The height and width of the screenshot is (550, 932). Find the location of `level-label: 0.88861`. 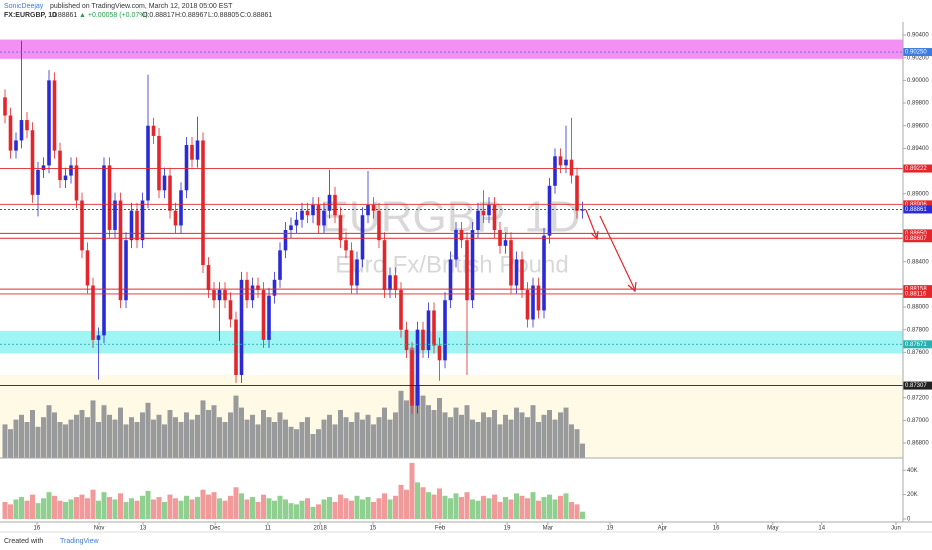

level-label: 0.88861 is located at coordinates (916, 210).